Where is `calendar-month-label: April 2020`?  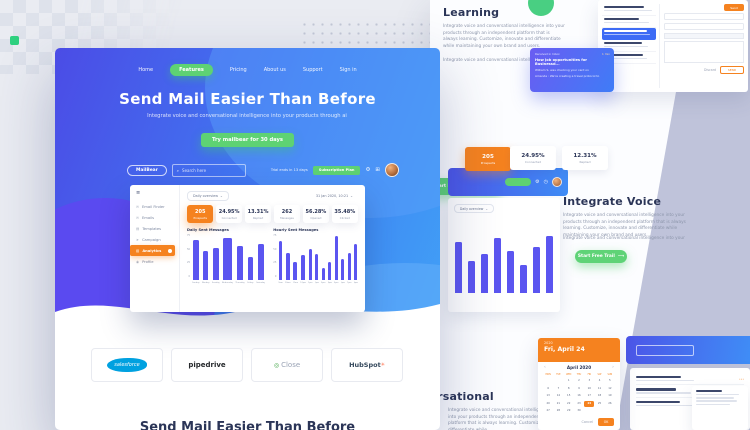
calendar-month-label: April 2020 is located at coordinates (579, 367).